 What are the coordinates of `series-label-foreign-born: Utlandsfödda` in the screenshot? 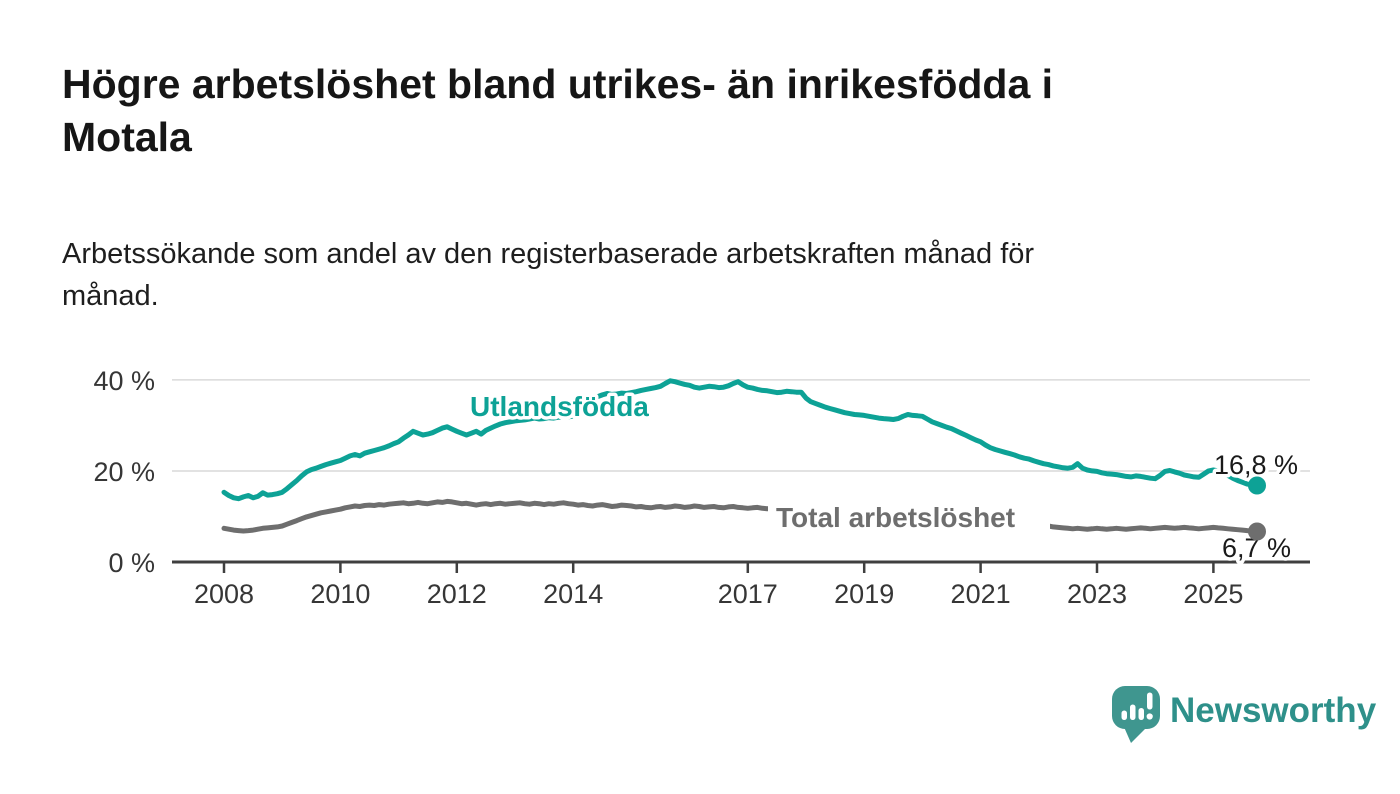 It's located at (559, 406).